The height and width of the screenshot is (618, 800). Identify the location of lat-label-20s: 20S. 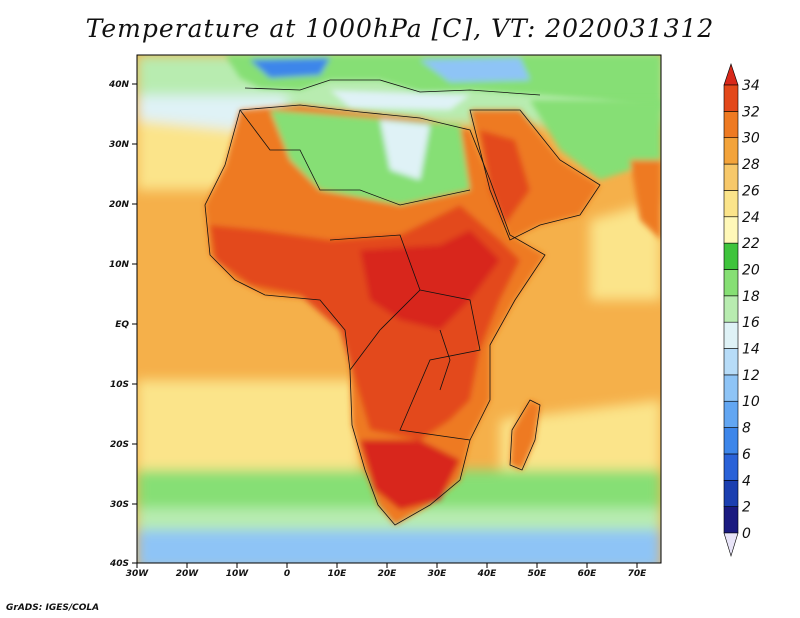
(119, 445).